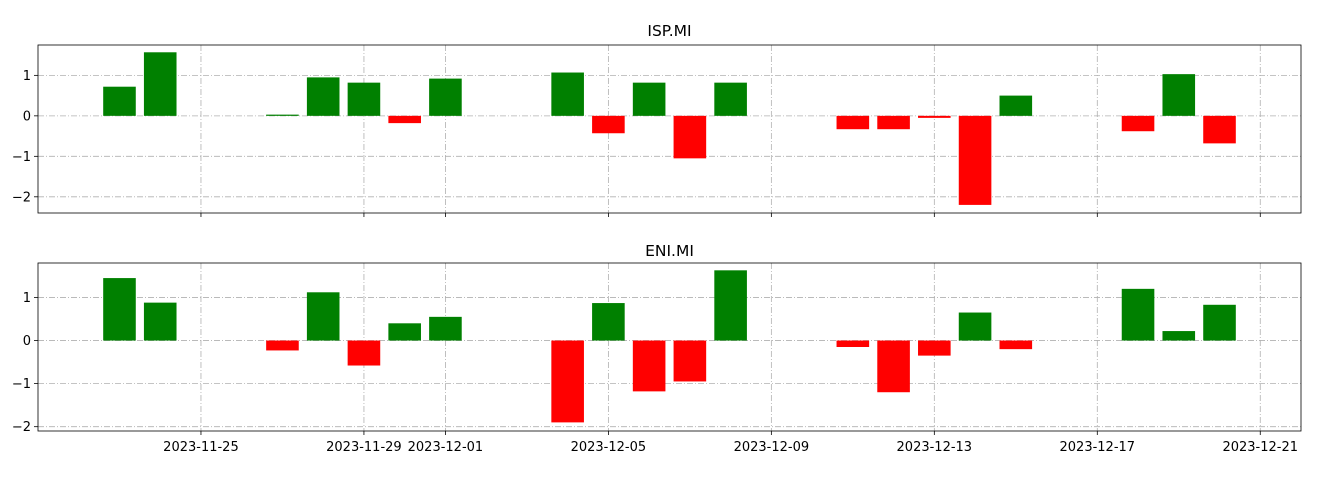  I want to click on x-tick-label: 2023-12-01, so click(446, 447).